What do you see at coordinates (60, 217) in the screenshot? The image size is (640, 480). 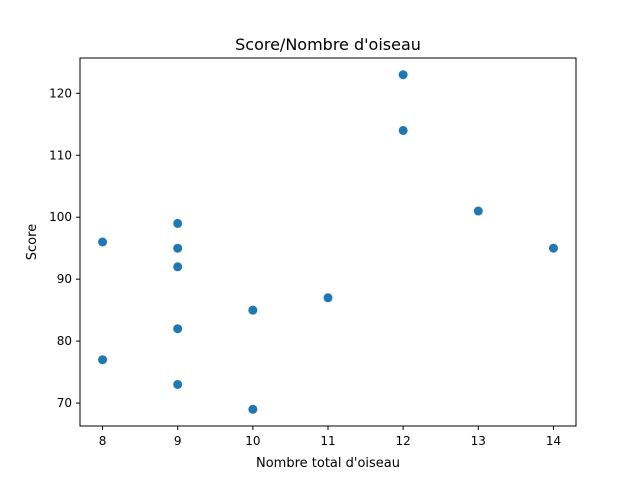 I see `y-tick-label: 100` at bounding box center [60, 217].